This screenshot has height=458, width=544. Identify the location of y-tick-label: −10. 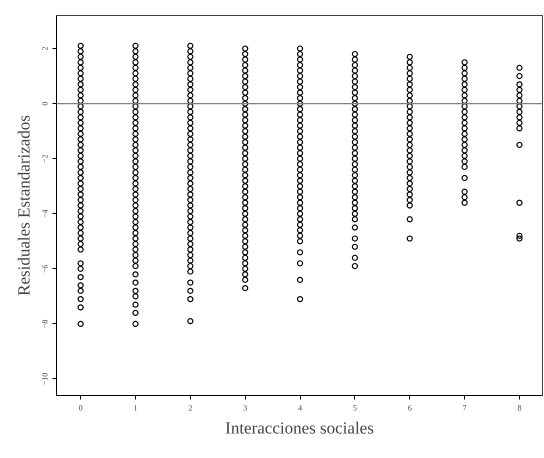
(45, 379).